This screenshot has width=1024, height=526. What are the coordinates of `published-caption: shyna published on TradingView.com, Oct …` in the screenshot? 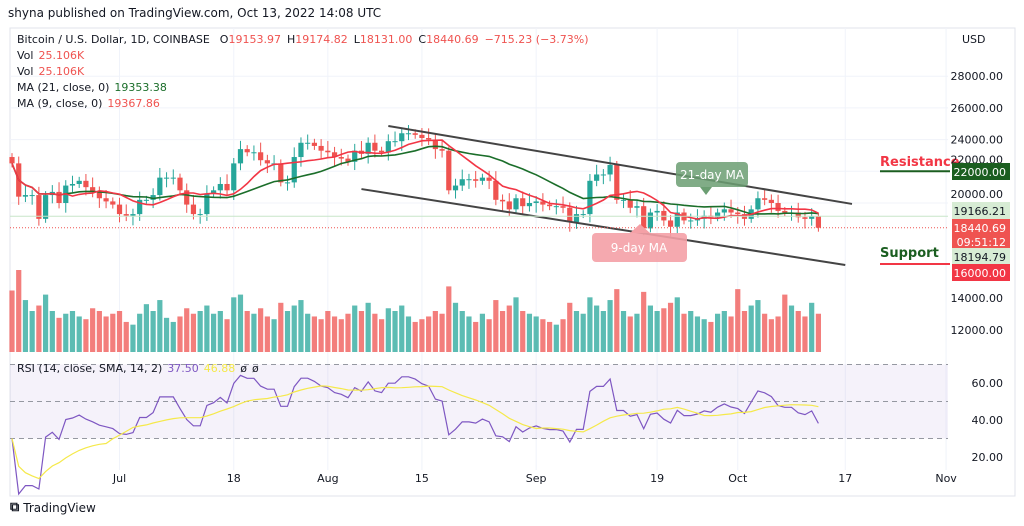 It's located at (195, 13).